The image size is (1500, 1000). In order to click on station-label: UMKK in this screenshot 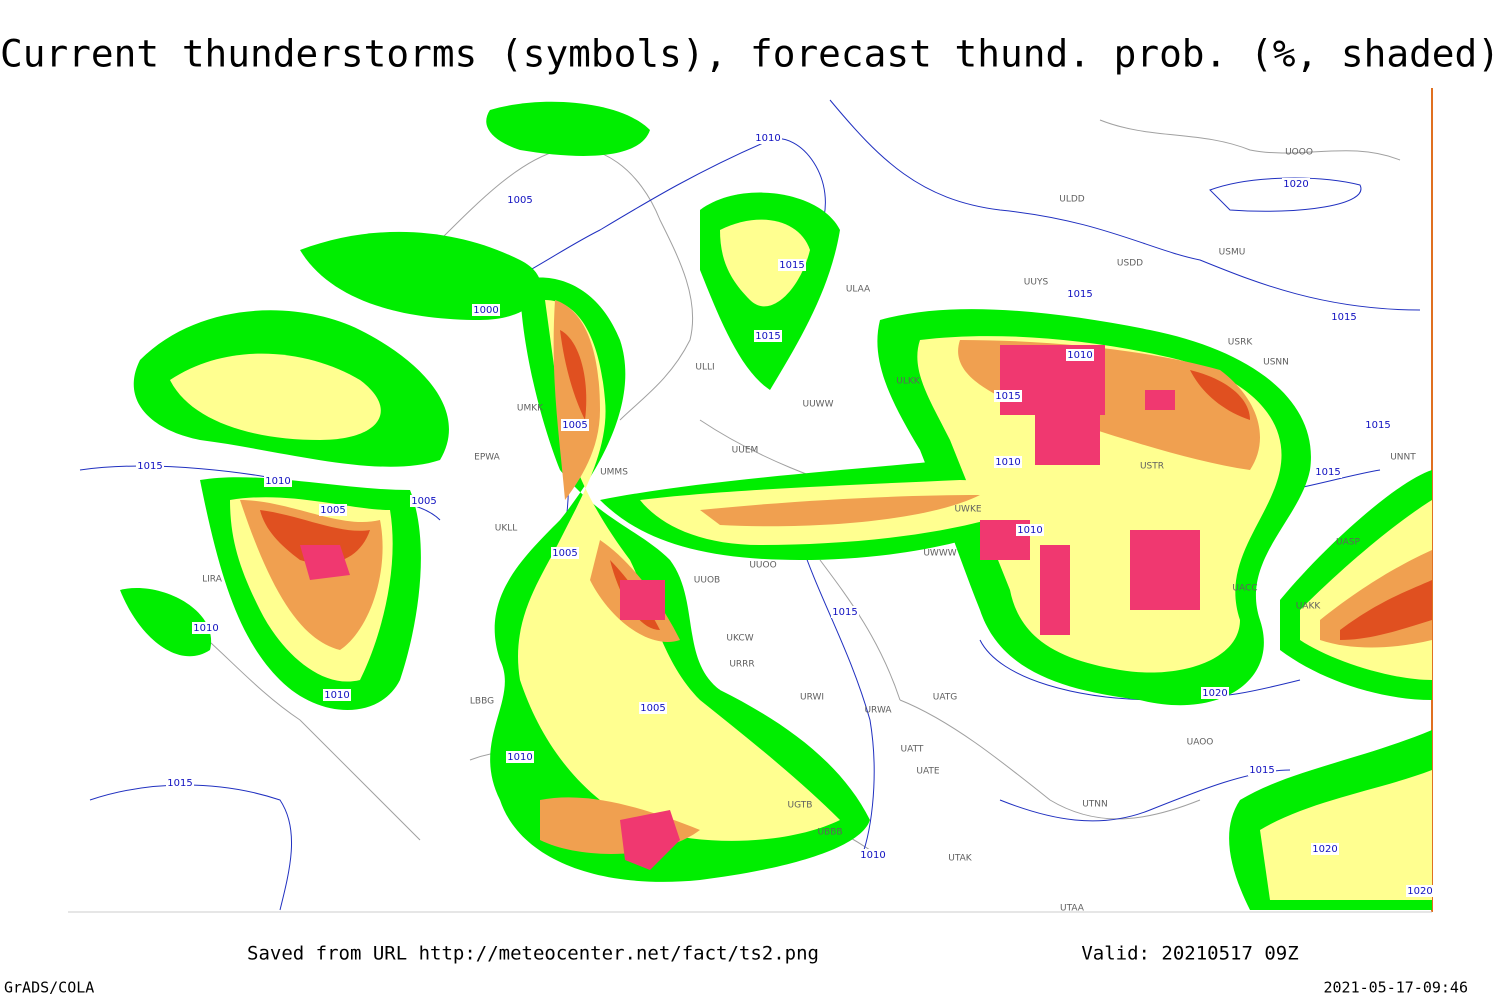, I will do `click(530, 409)`.